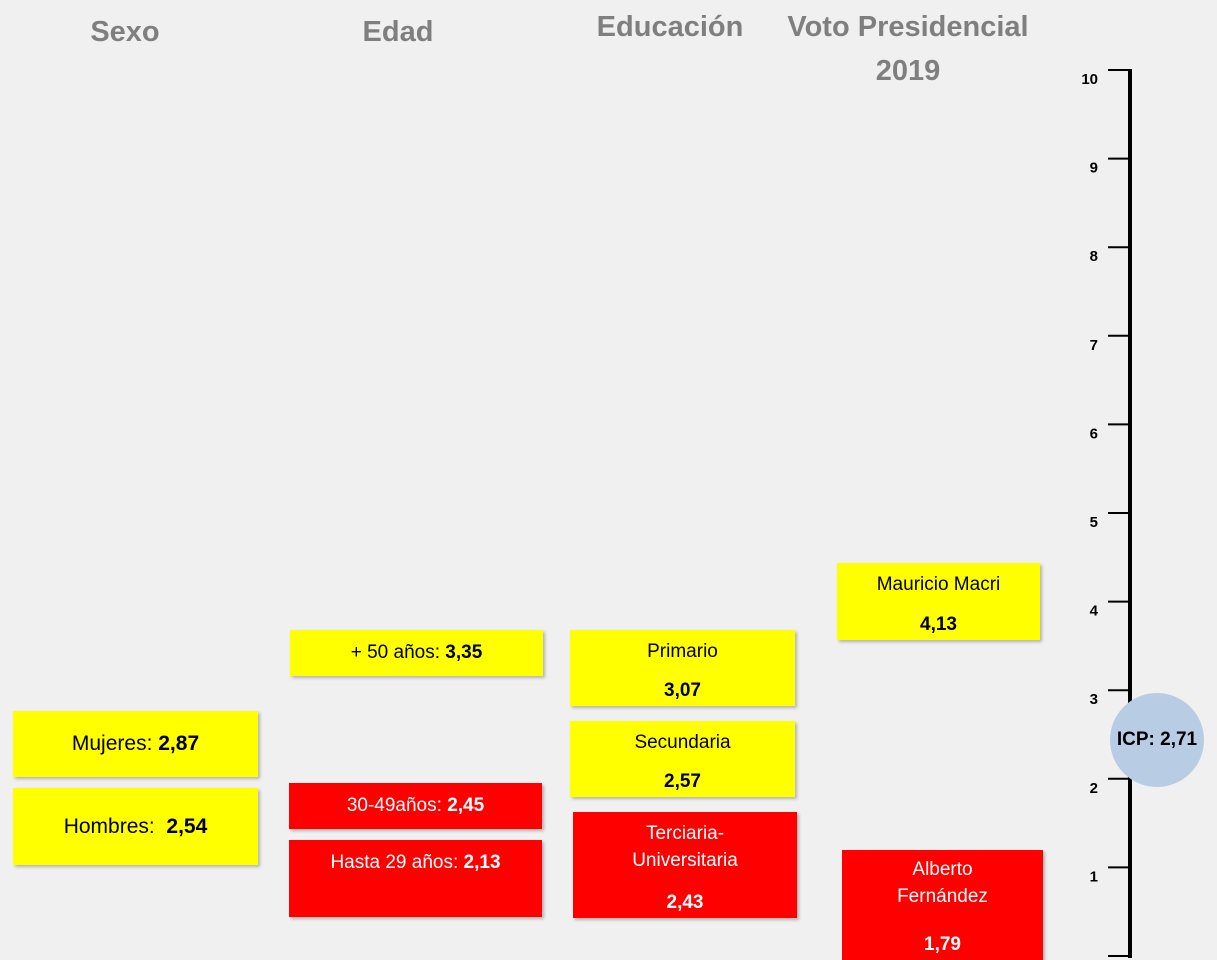 The width and height of the screenshot is (1217, 960). I want to click on box: Alberto Fernández 1,79, so click(942, 905).